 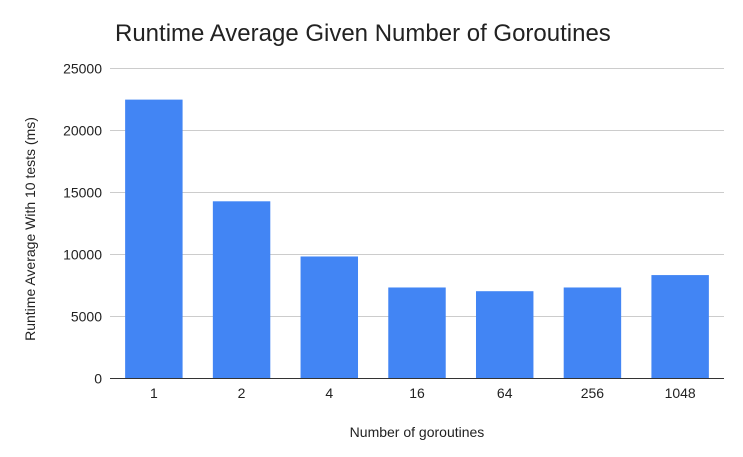 I want to click on y-tick-label: 0, so click(x=98, y=379).